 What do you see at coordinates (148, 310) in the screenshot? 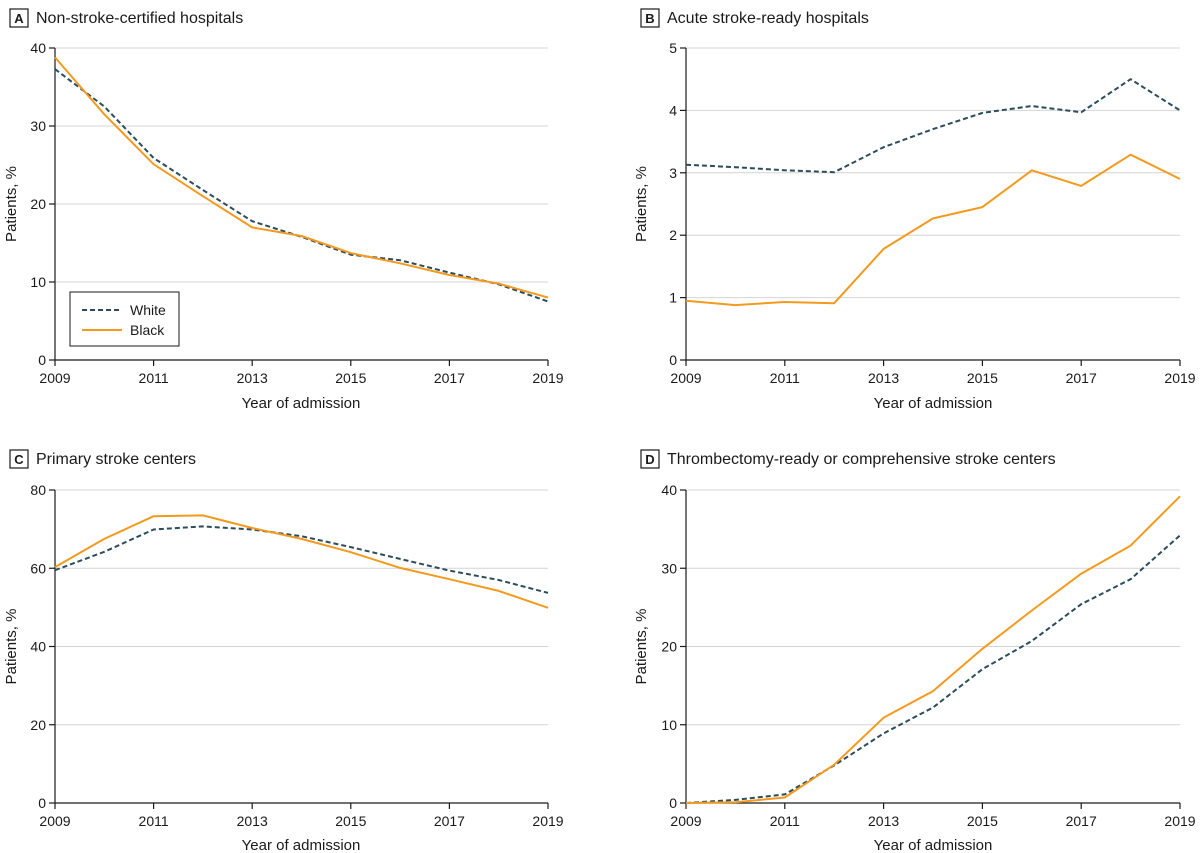
I see `legend-label-white: White` at bounding box center [148, 310].